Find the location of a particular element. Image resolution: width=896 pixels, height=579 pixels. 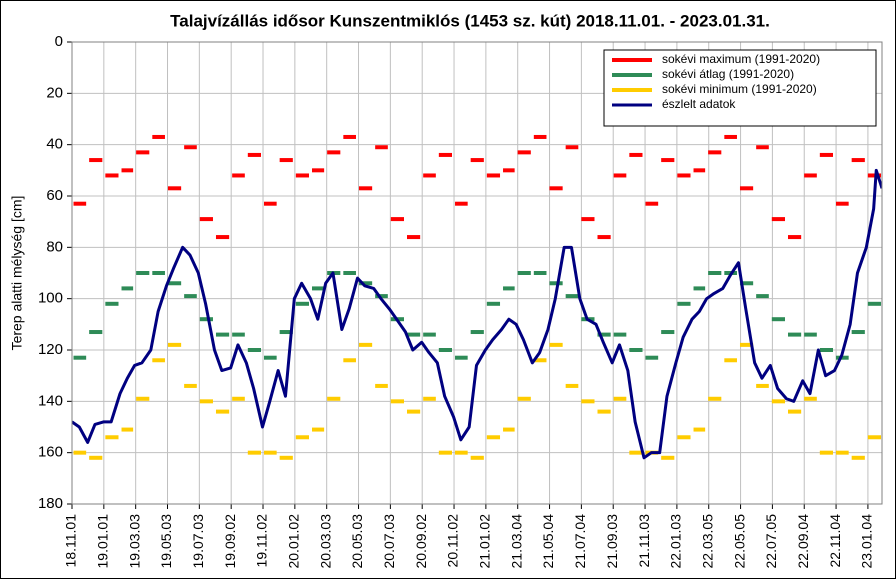

y-tick-label: 100 is located at coordinates (50, 298).